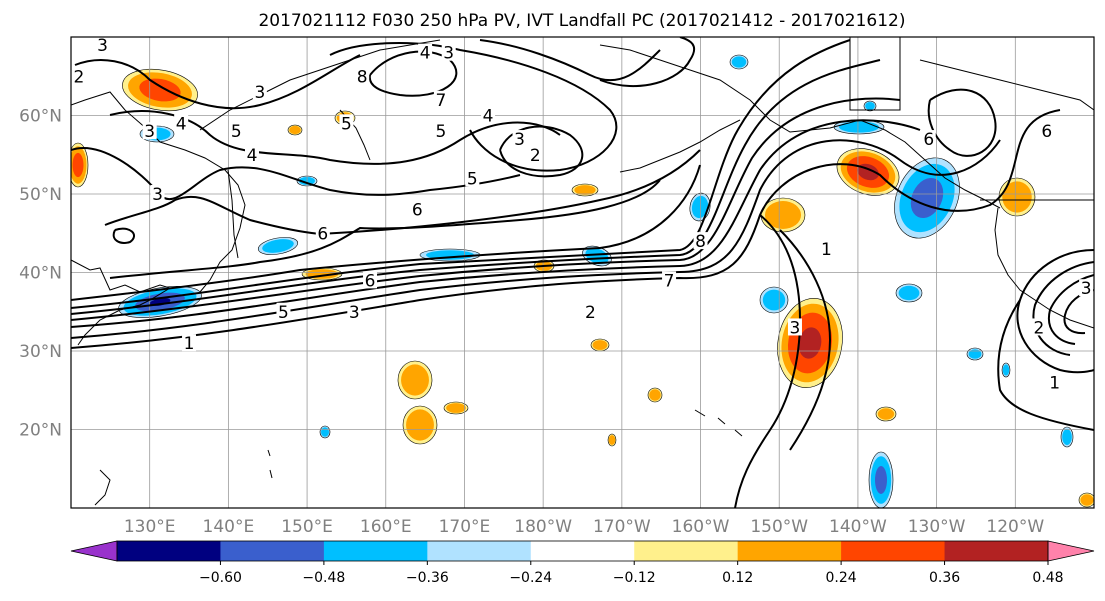 The width and height of the screenshot is (1105, 601). I want to click on colorbar-max-extend, so click(1071, 551).